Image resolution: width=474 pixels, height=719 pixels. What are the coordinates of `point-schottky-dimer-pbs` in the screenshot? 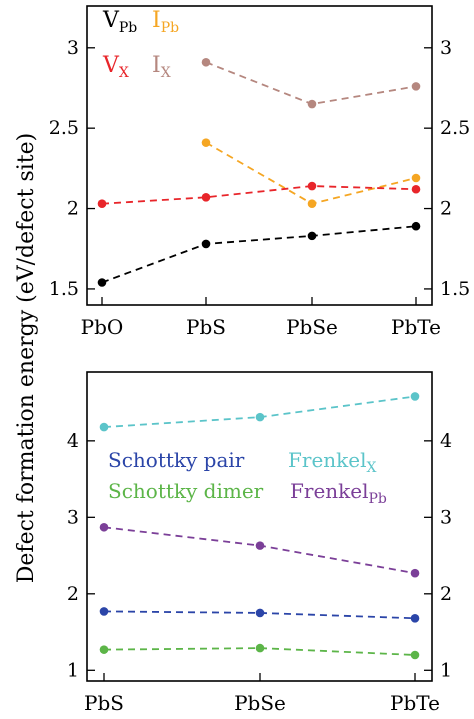 It's located at (104, 649).